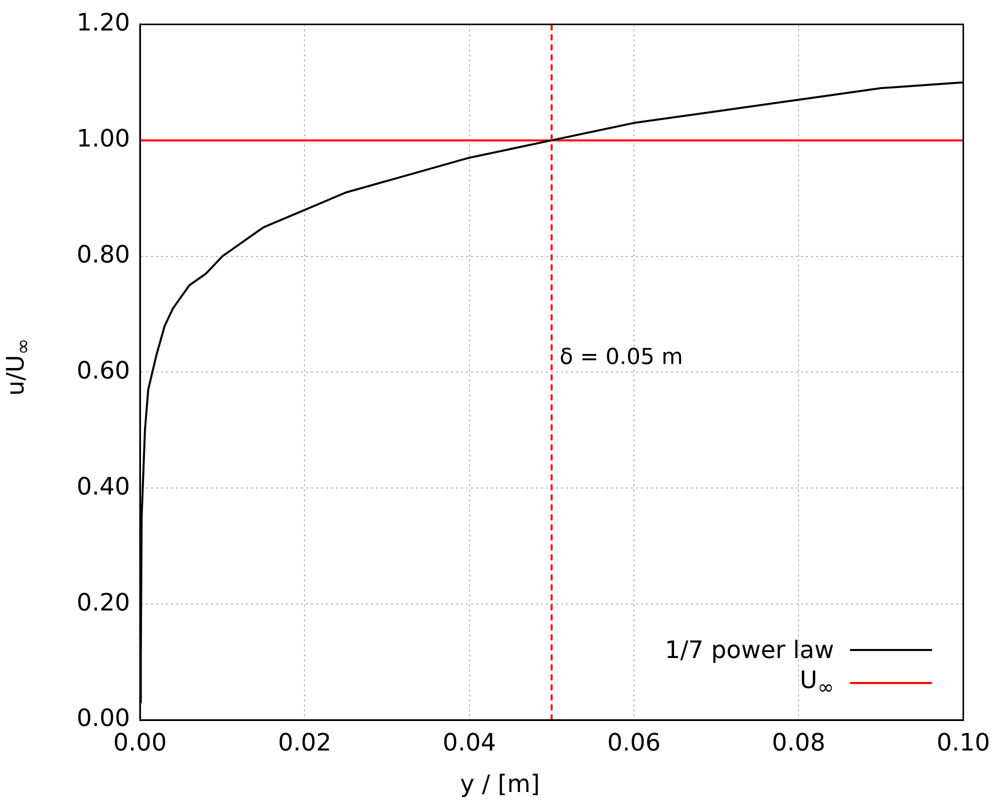 The width and height of the screenshot is (1000, 804). I want to click on y-tick-label: 1.00, so click(103, 138).